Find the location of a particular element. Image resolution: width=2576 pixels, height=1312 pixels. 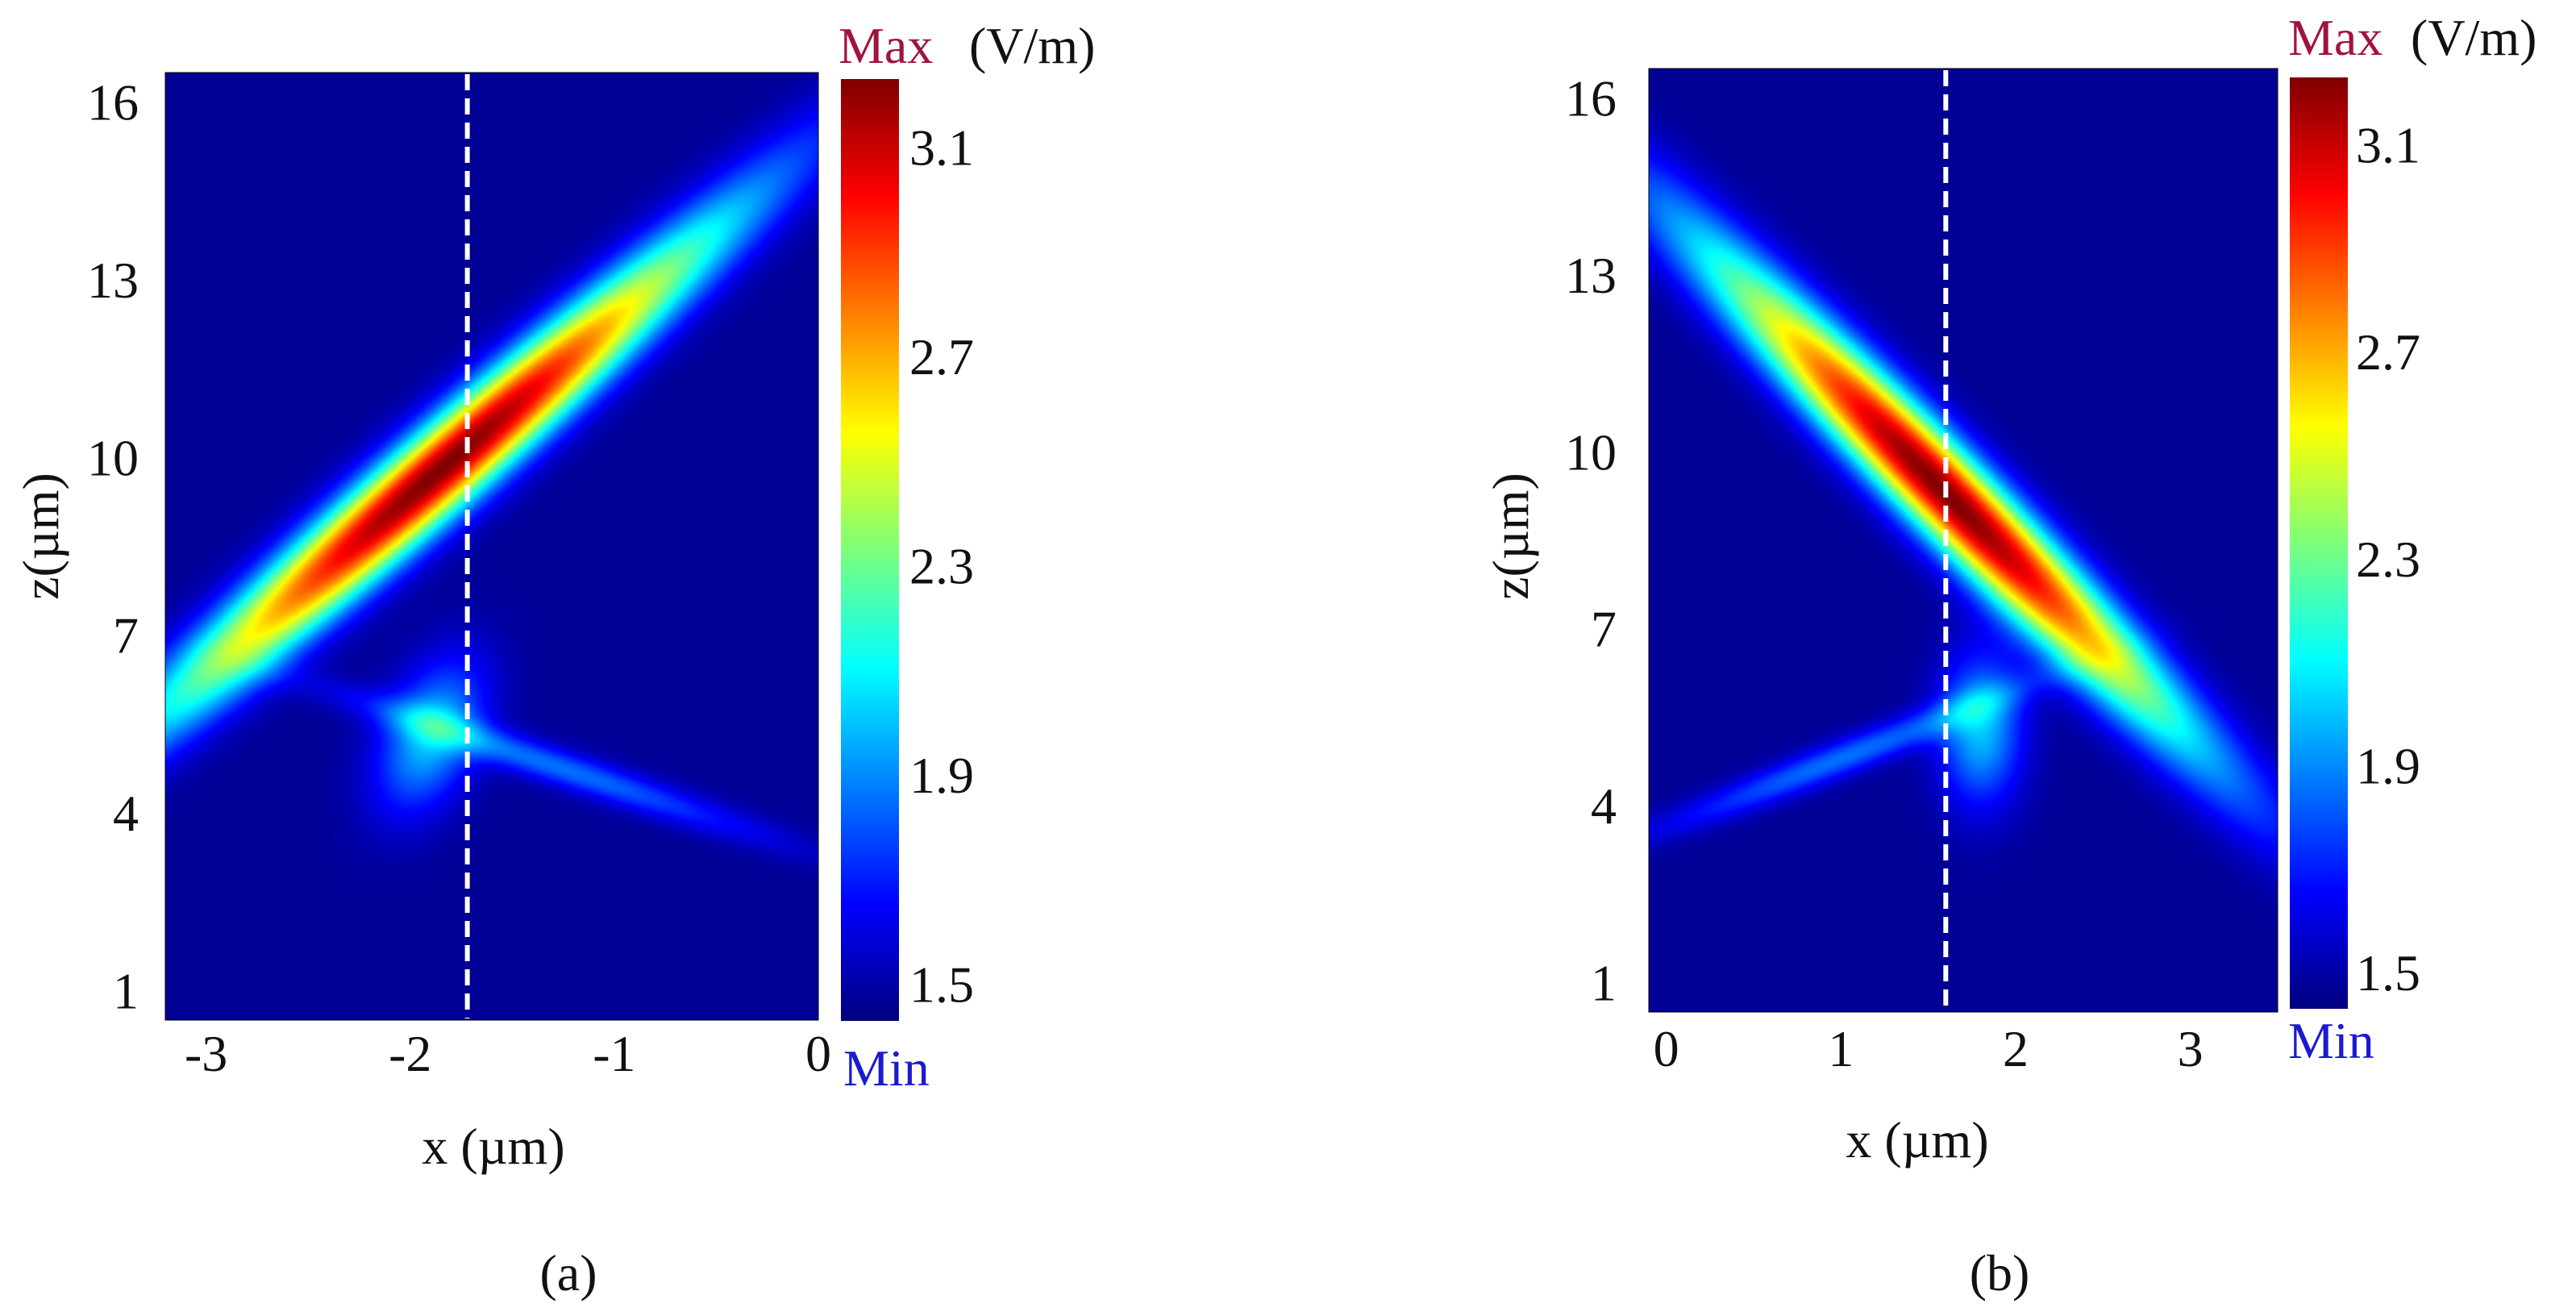

colorbar-unit-a: (V/m) is located at coordinates (1032, 45).